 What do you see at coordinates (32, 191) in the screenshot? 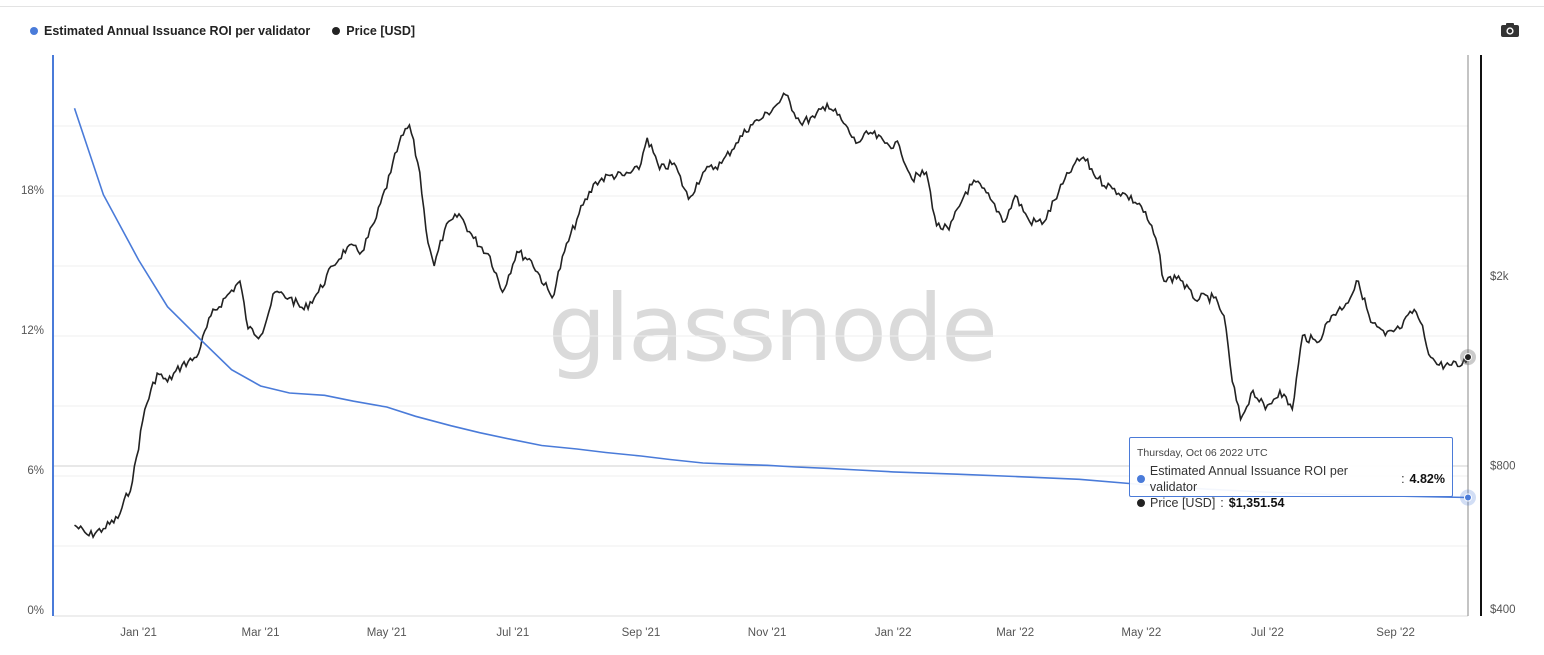
I see `left-tick-label: 18%` at bounding box center [32, 191].